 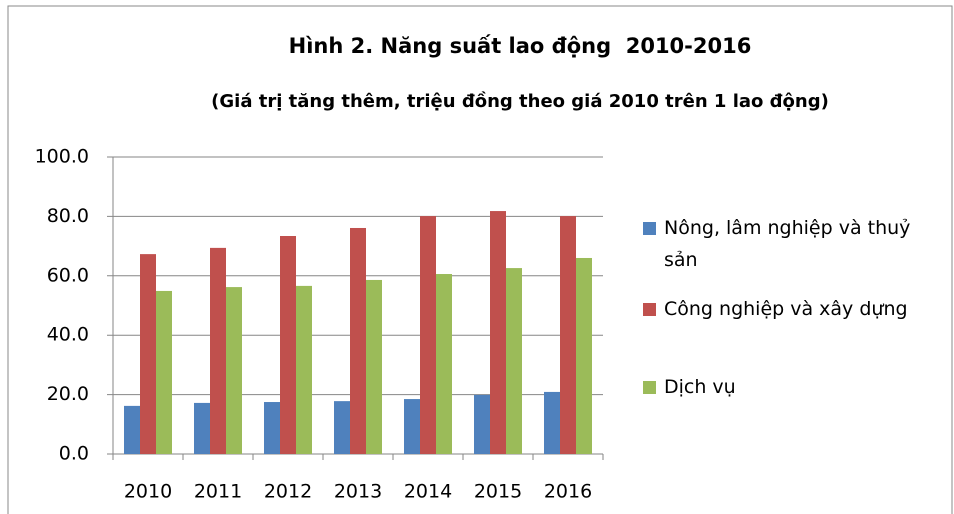 I want to click on y-tick-label: 20.0, so click(x=68, y=394).